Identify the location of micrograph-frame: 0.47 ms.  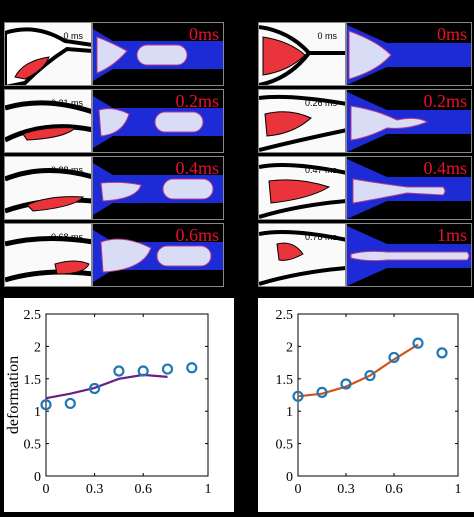
(302, 188).